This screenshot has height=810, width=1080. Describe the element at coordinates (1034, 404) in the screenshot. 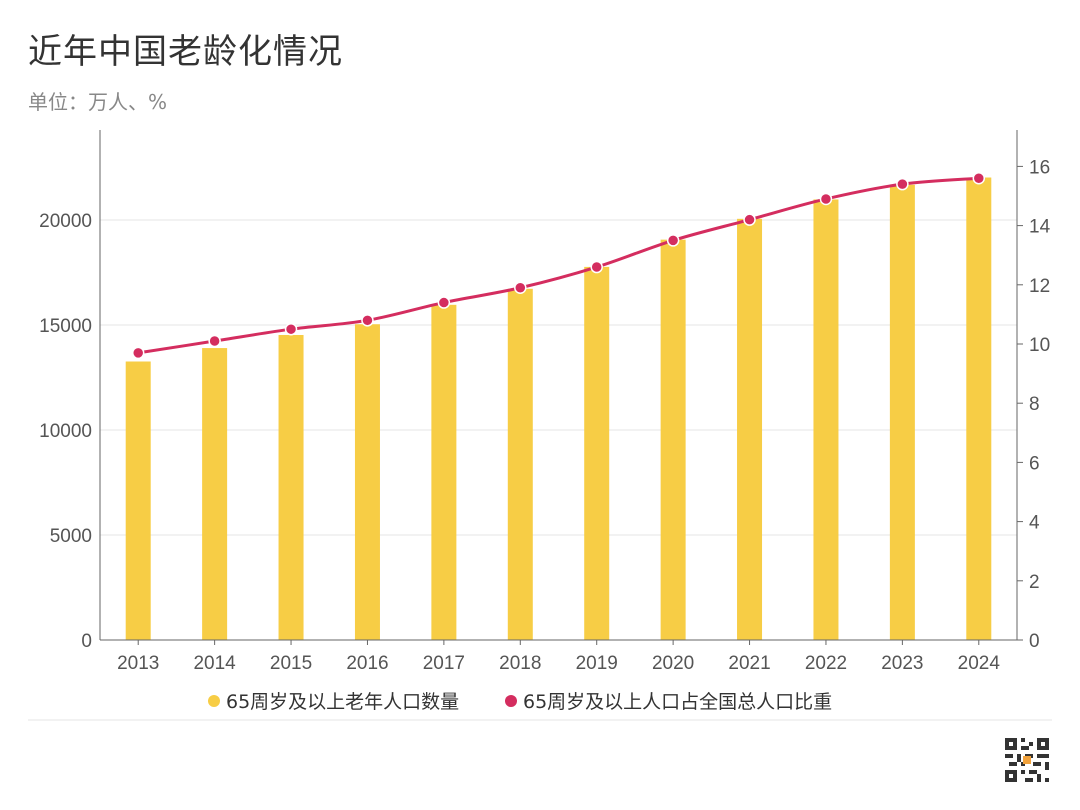

I see `y-right-tick-label: 8` at that location.